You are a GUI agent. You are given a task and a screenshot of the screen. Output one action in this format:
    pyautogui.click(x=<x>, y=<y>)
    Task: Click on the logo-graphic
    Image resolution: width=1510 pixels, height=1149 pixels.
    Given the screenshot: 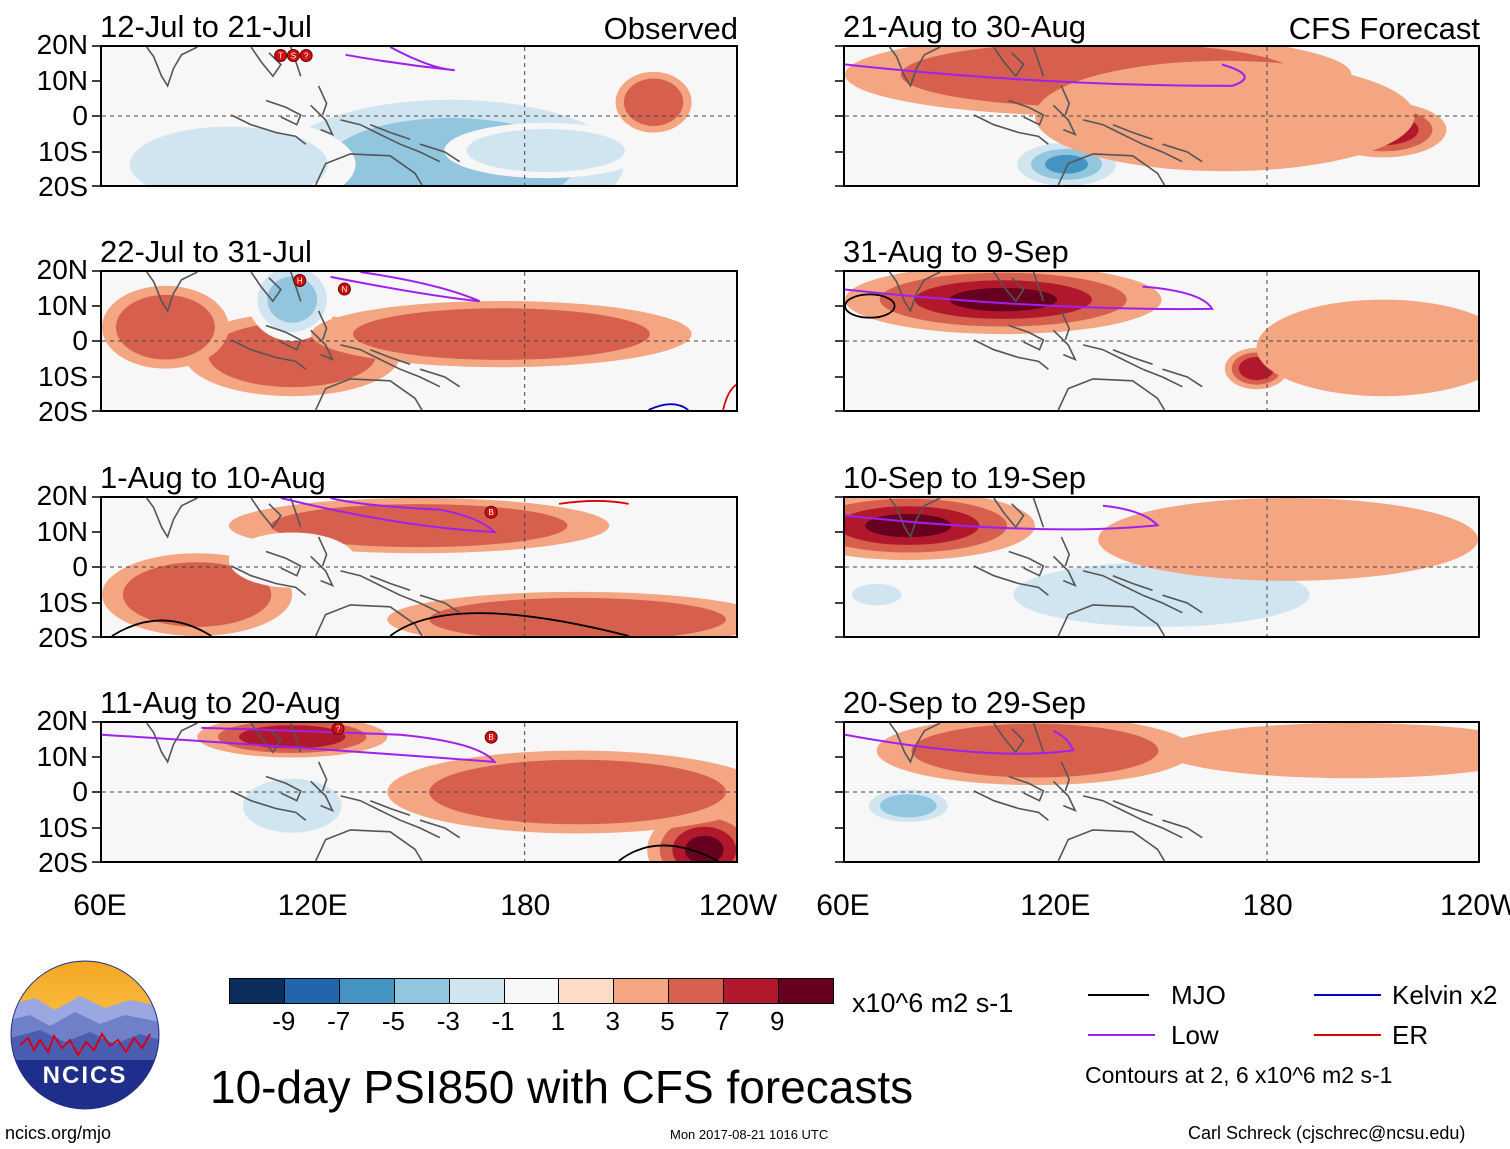 What is the action you would take?
    pyautogui.click(x=85, y=1035)
    